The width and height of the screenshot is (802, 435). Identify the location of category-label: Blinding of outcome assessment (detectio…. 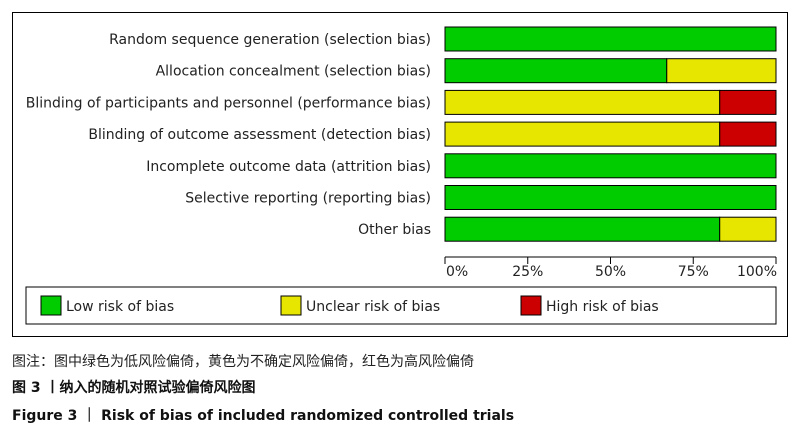
(259, 135).